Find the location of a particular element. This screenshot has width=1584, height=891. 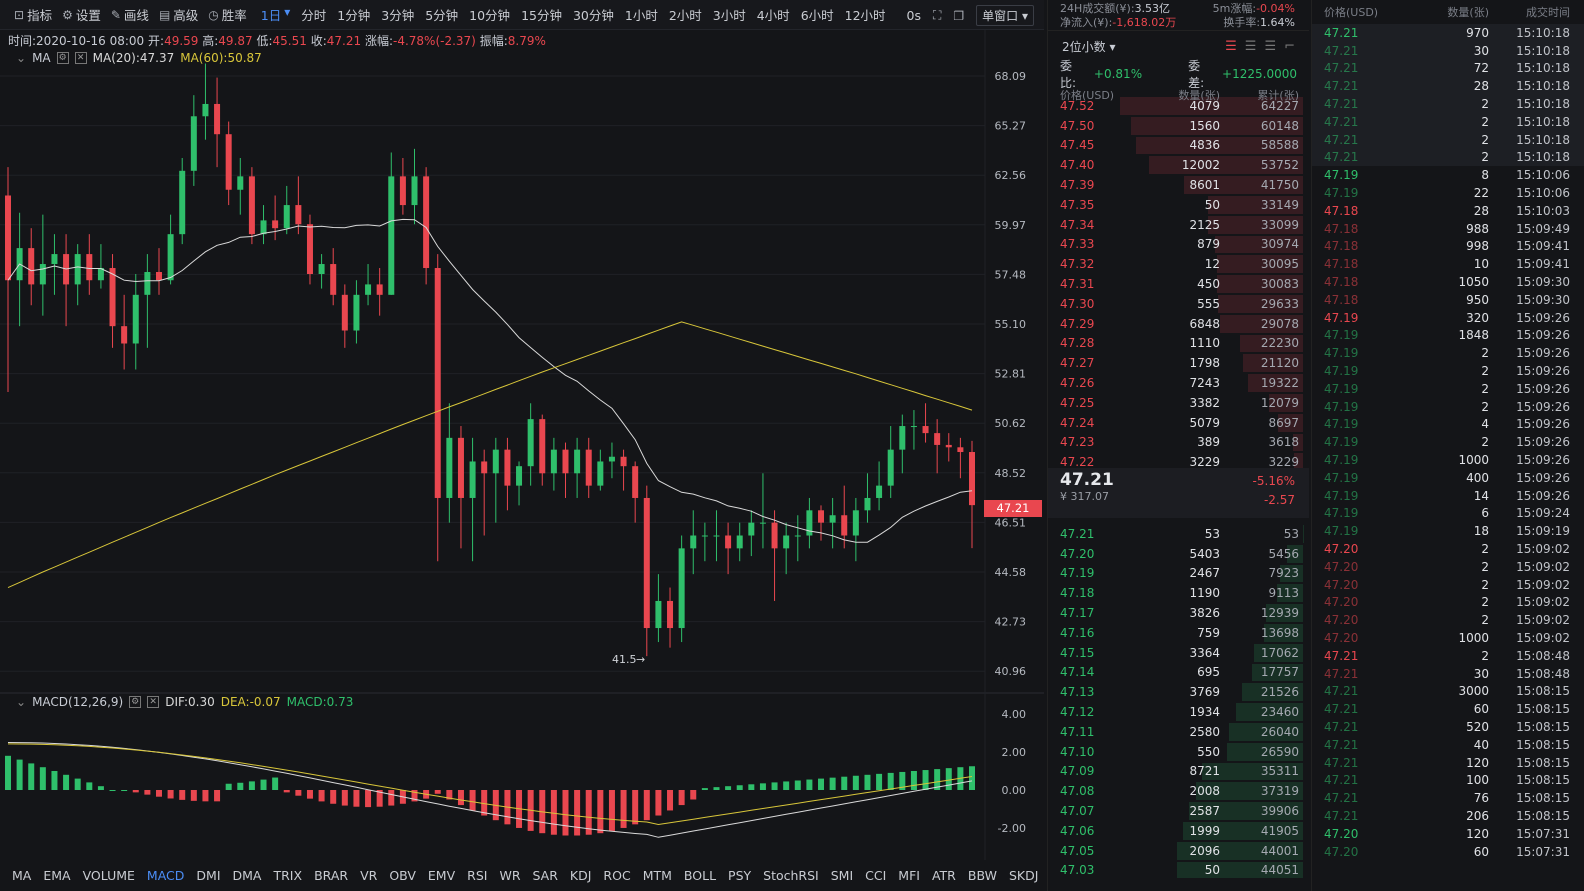

indicator-tab-skdj: SKDJ is located at coordinates (1023, 875).